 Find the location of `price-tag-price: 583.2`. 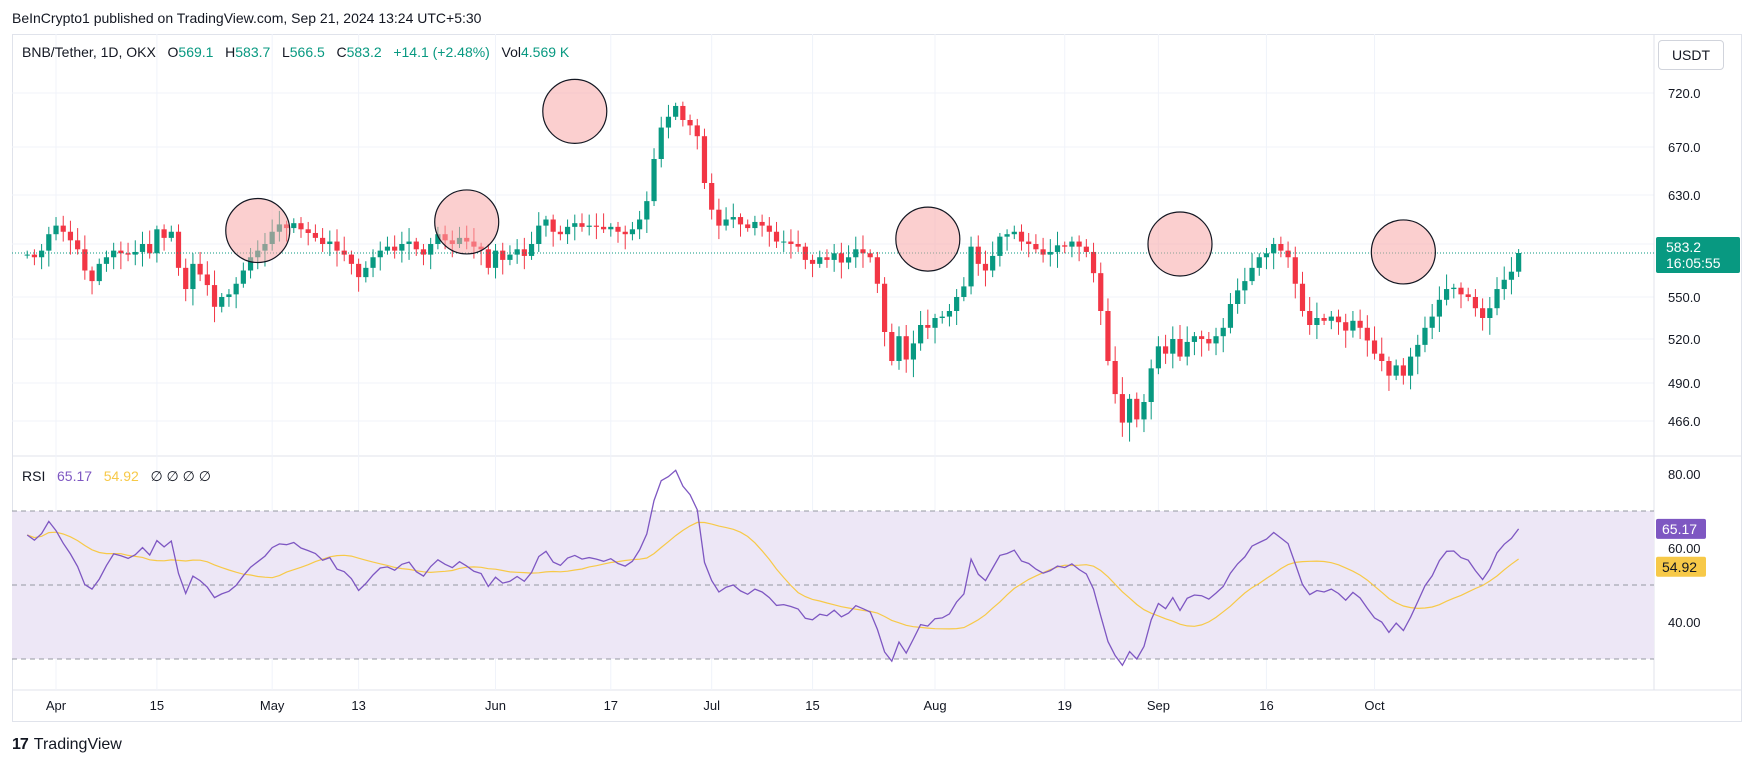

price-tag-price: 583.2 is located at coordinates (1683, 247).